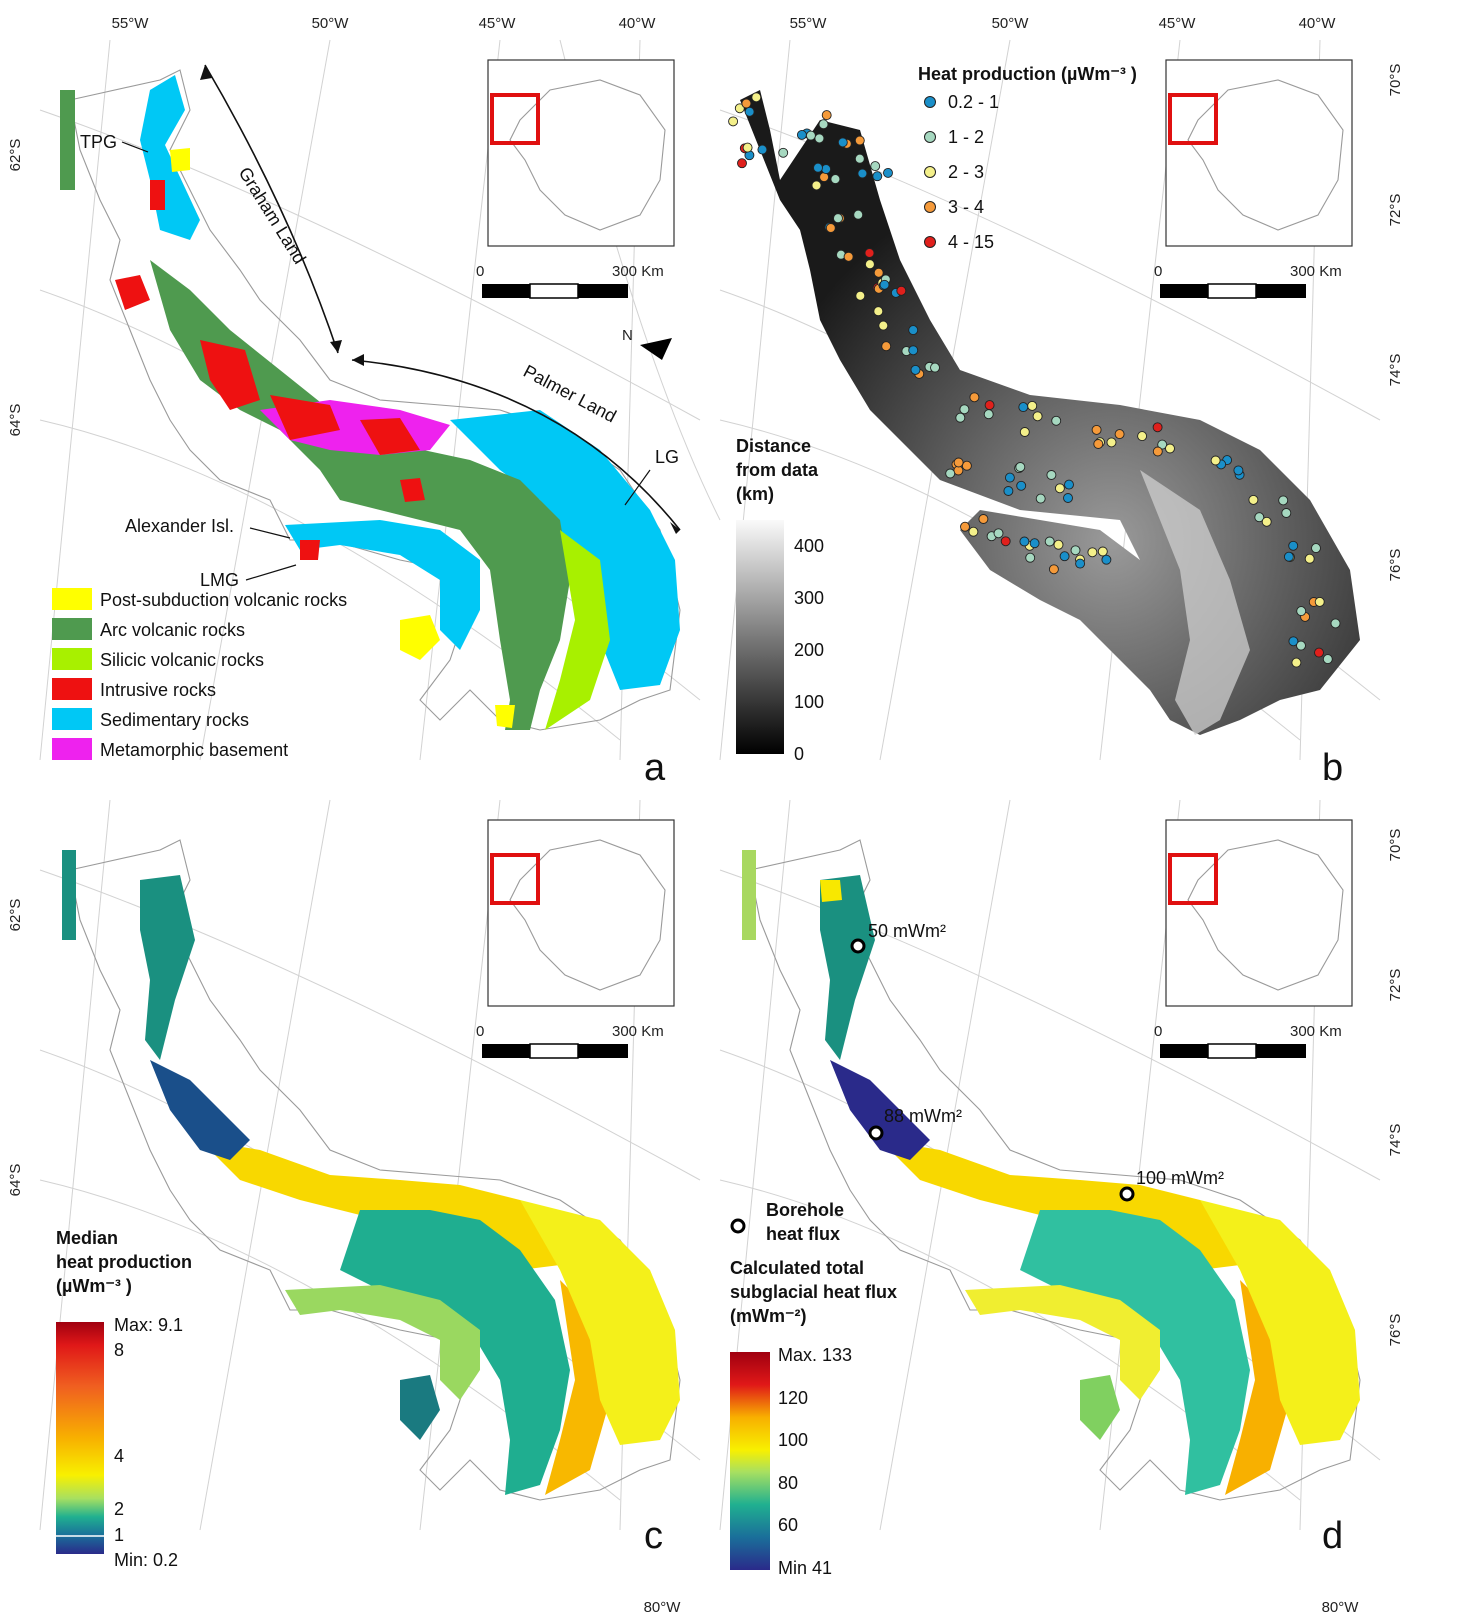 The image size is (1459, 1619). I want to click on lat-label-64s-c: 64°S, so click(15, 1180).